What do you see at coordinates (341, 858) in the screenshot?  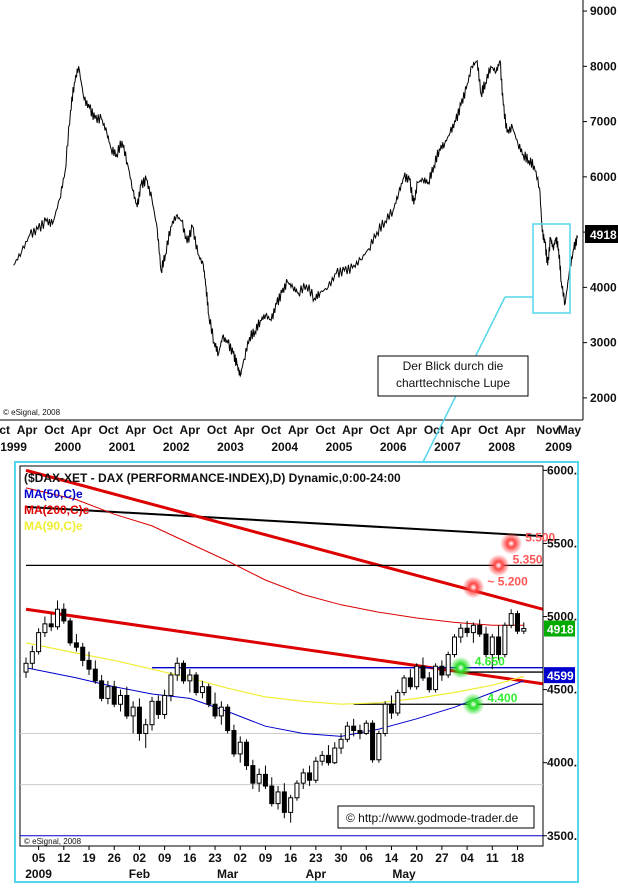 I see `detail-x-tick-day: 30` at bounding box center [341, 858].